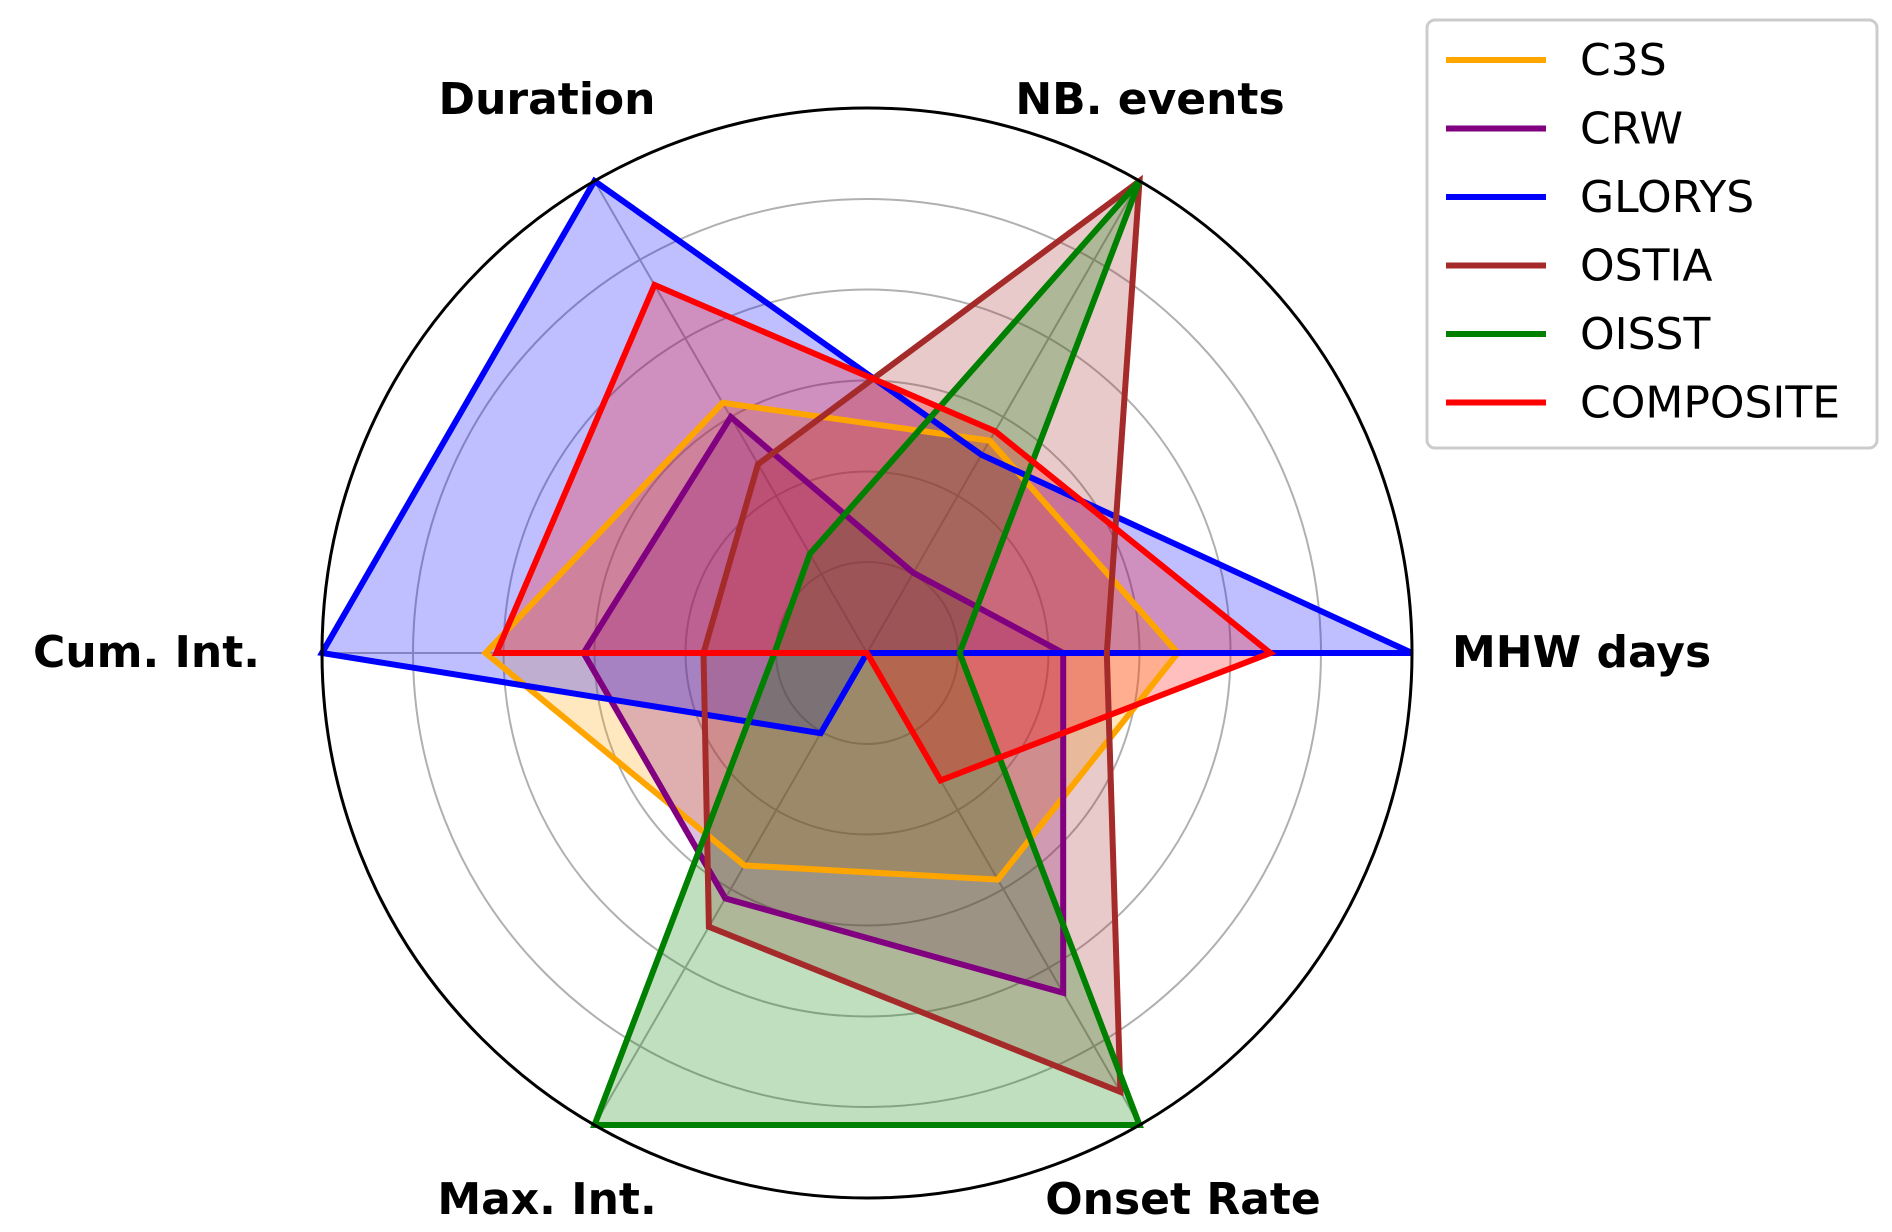  I want to click on legend-label-glorys: GLORYS, so click(1667, 197).